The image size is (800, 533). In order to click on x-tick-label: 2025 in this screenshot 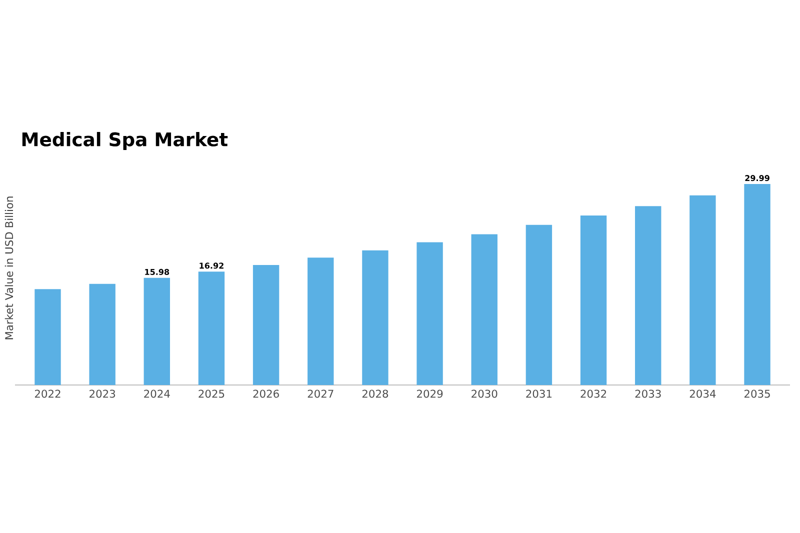, I will do `click(211, 394)`.